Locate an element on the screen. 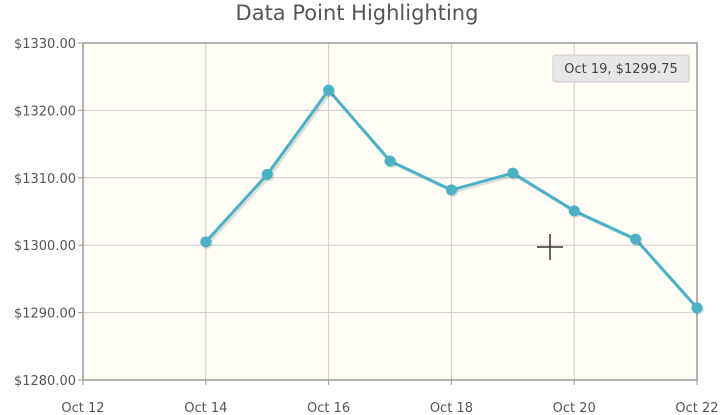 The width and height of the screenshot is (725, 415). x-tick-label: Oct 14 is located at coordinates (205, 408).